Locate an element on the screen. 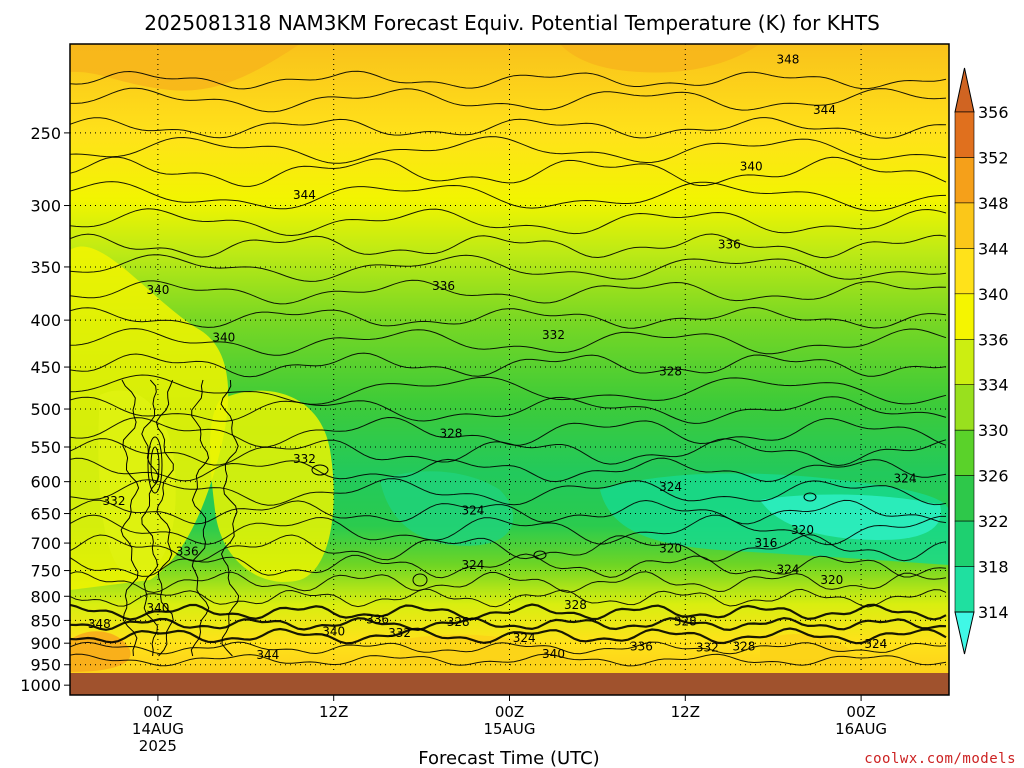 Image resolution: width=1024 pixels, height=768 pixels. colorbar-label: 336 is located at coordinates (993, 339).